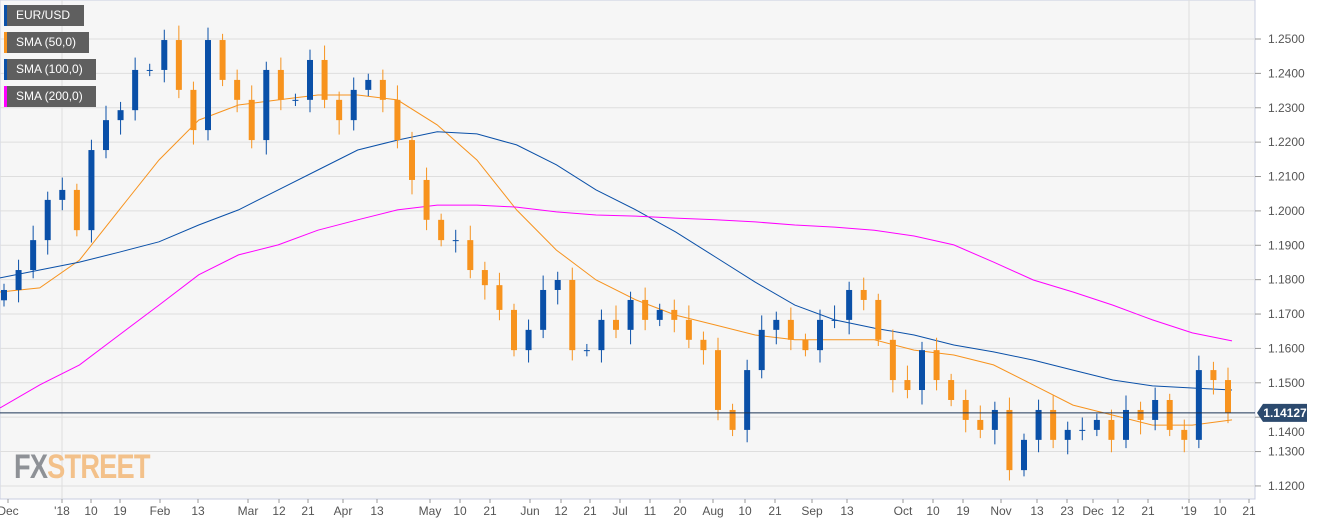 This screenshot has height=525, width=1326. What do you see at coordinates (46, 42) in the screenshot?
I see `legend-item-sma50: SMA (50,0)` at bounding box center [46, 42].